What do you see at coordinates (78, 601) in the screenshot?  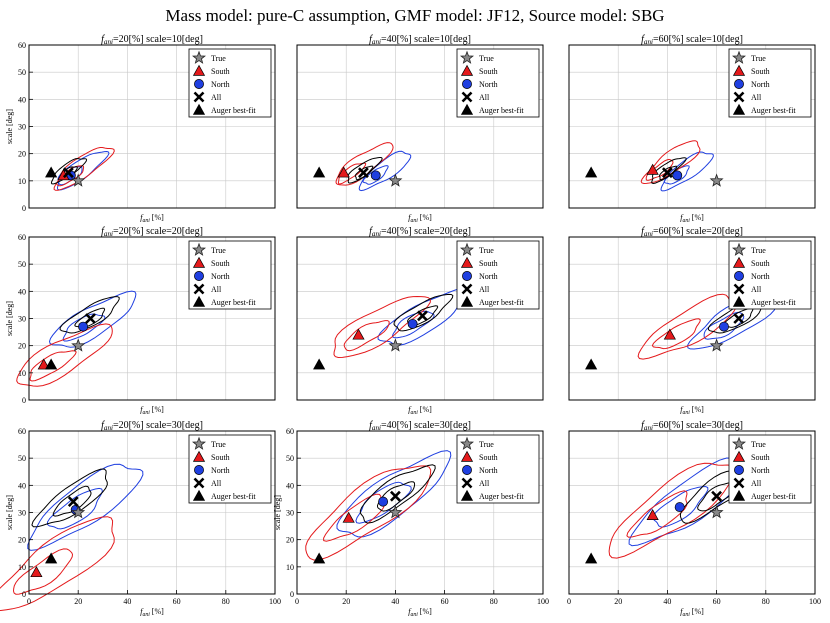 I see `x-tick-label: 20` at bounding box center [78, 601].